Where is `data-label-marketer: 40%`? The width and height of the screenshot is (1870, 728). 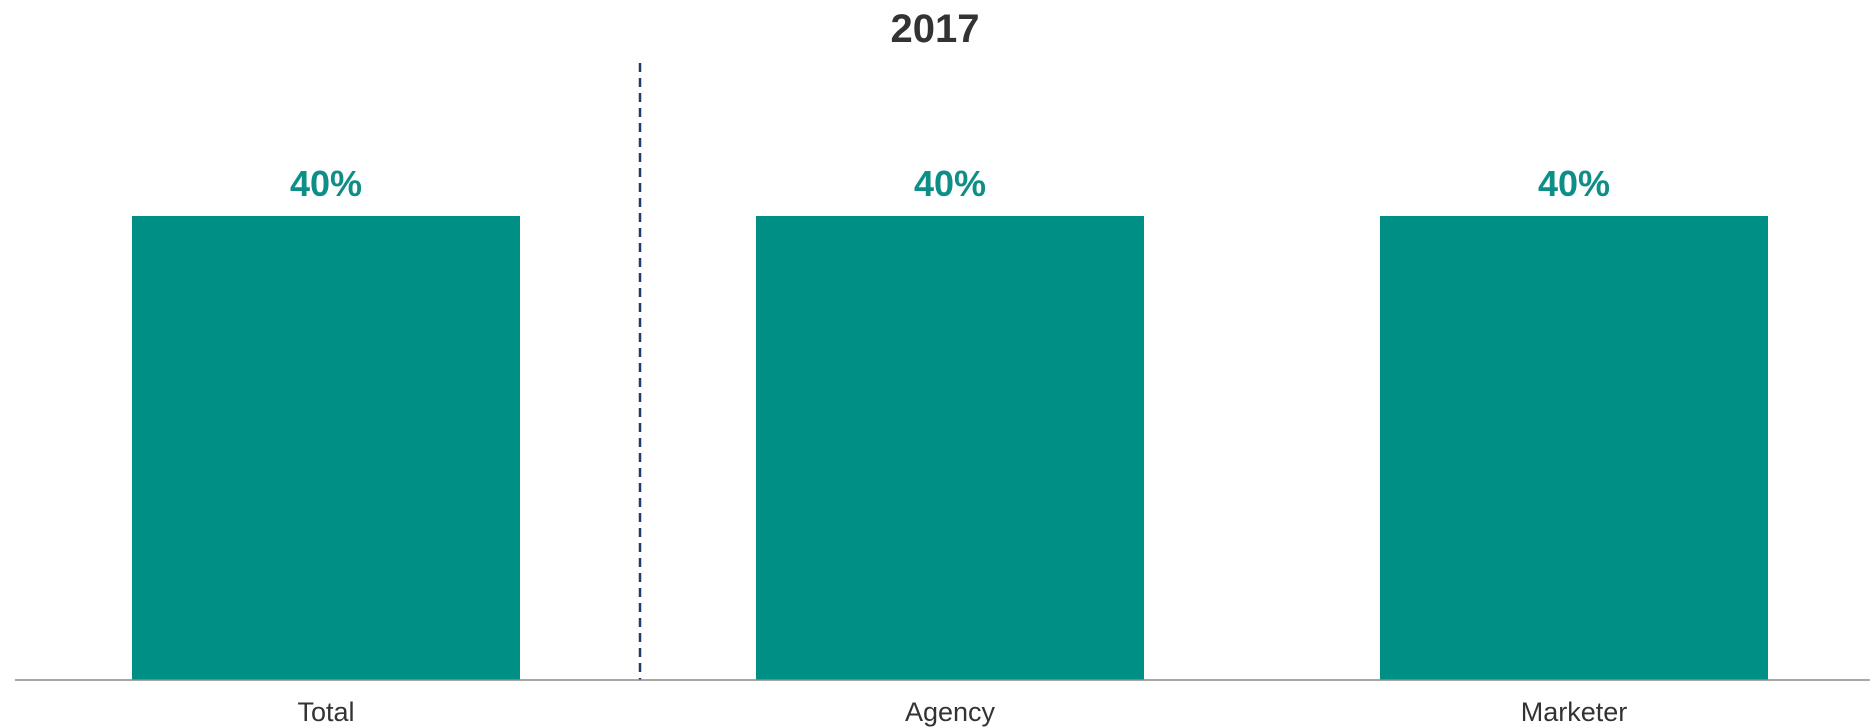 data-label-marketer: 40% is located at coordinates (1574, 183).